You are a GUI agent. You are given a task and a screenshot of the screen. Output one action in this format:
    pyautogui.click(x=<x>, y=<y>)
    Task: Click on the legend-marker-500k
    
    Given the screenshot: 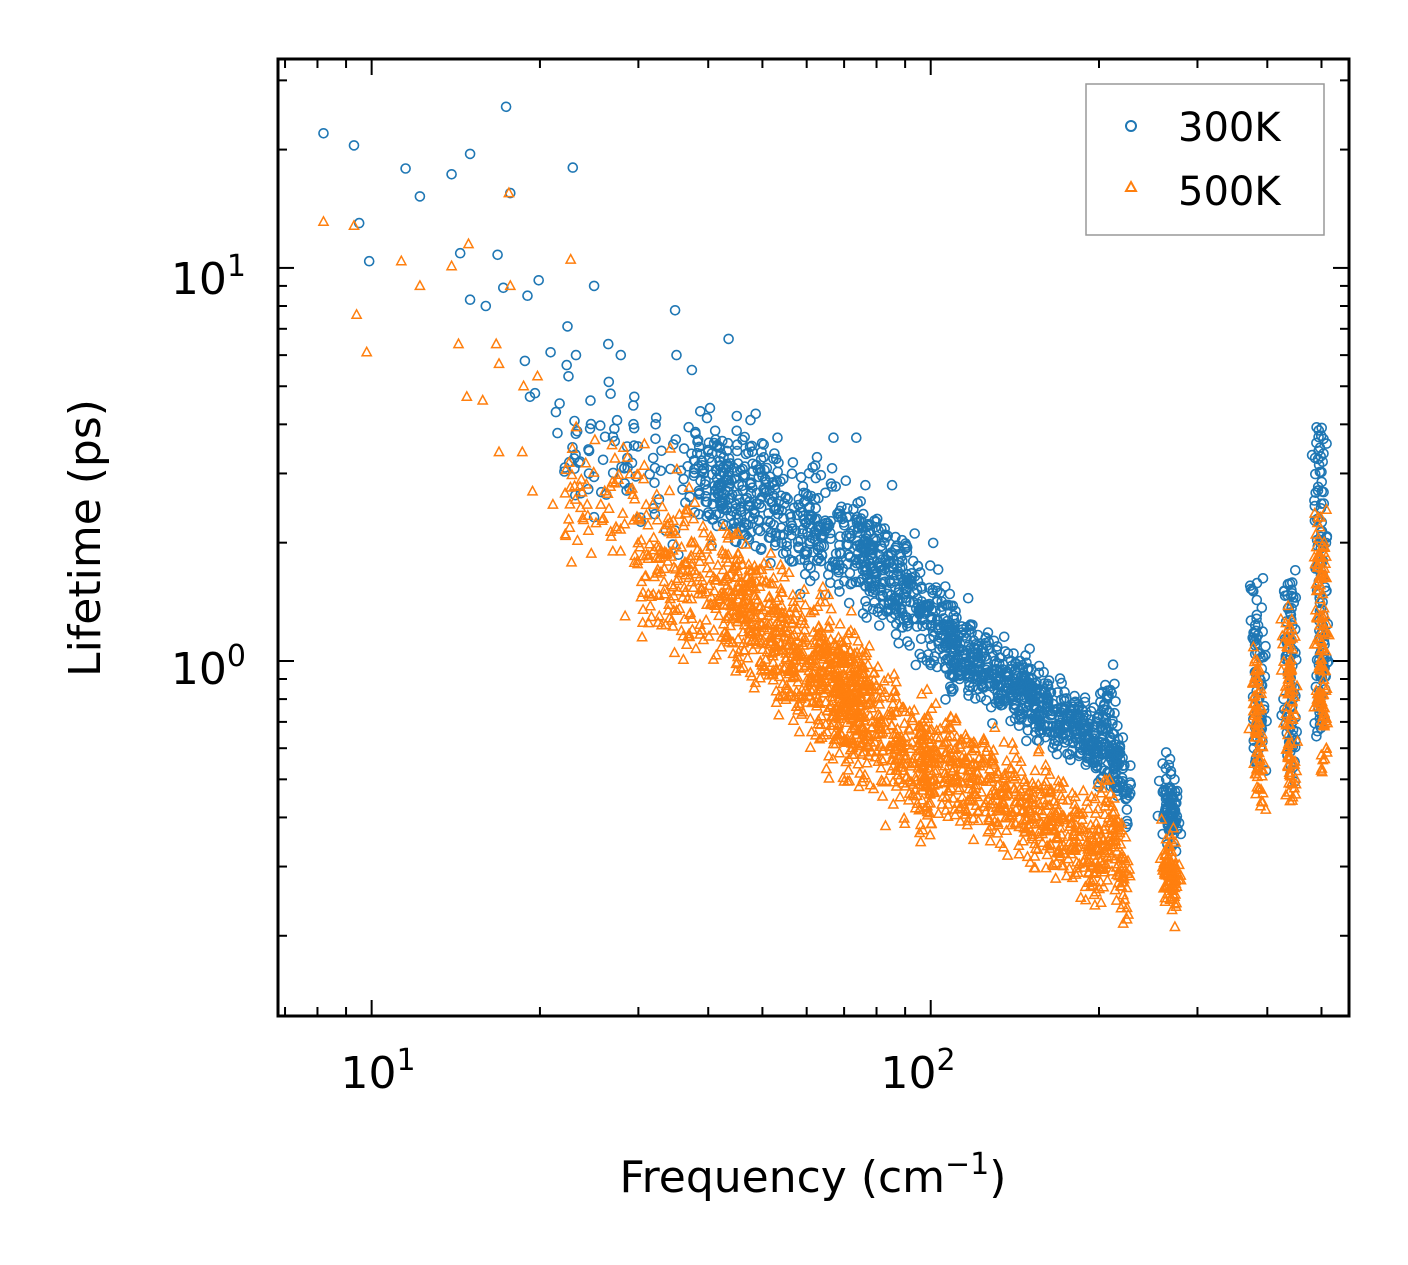 What is the action you would take?
    pyautogui.click(x=1131, y=185)
    